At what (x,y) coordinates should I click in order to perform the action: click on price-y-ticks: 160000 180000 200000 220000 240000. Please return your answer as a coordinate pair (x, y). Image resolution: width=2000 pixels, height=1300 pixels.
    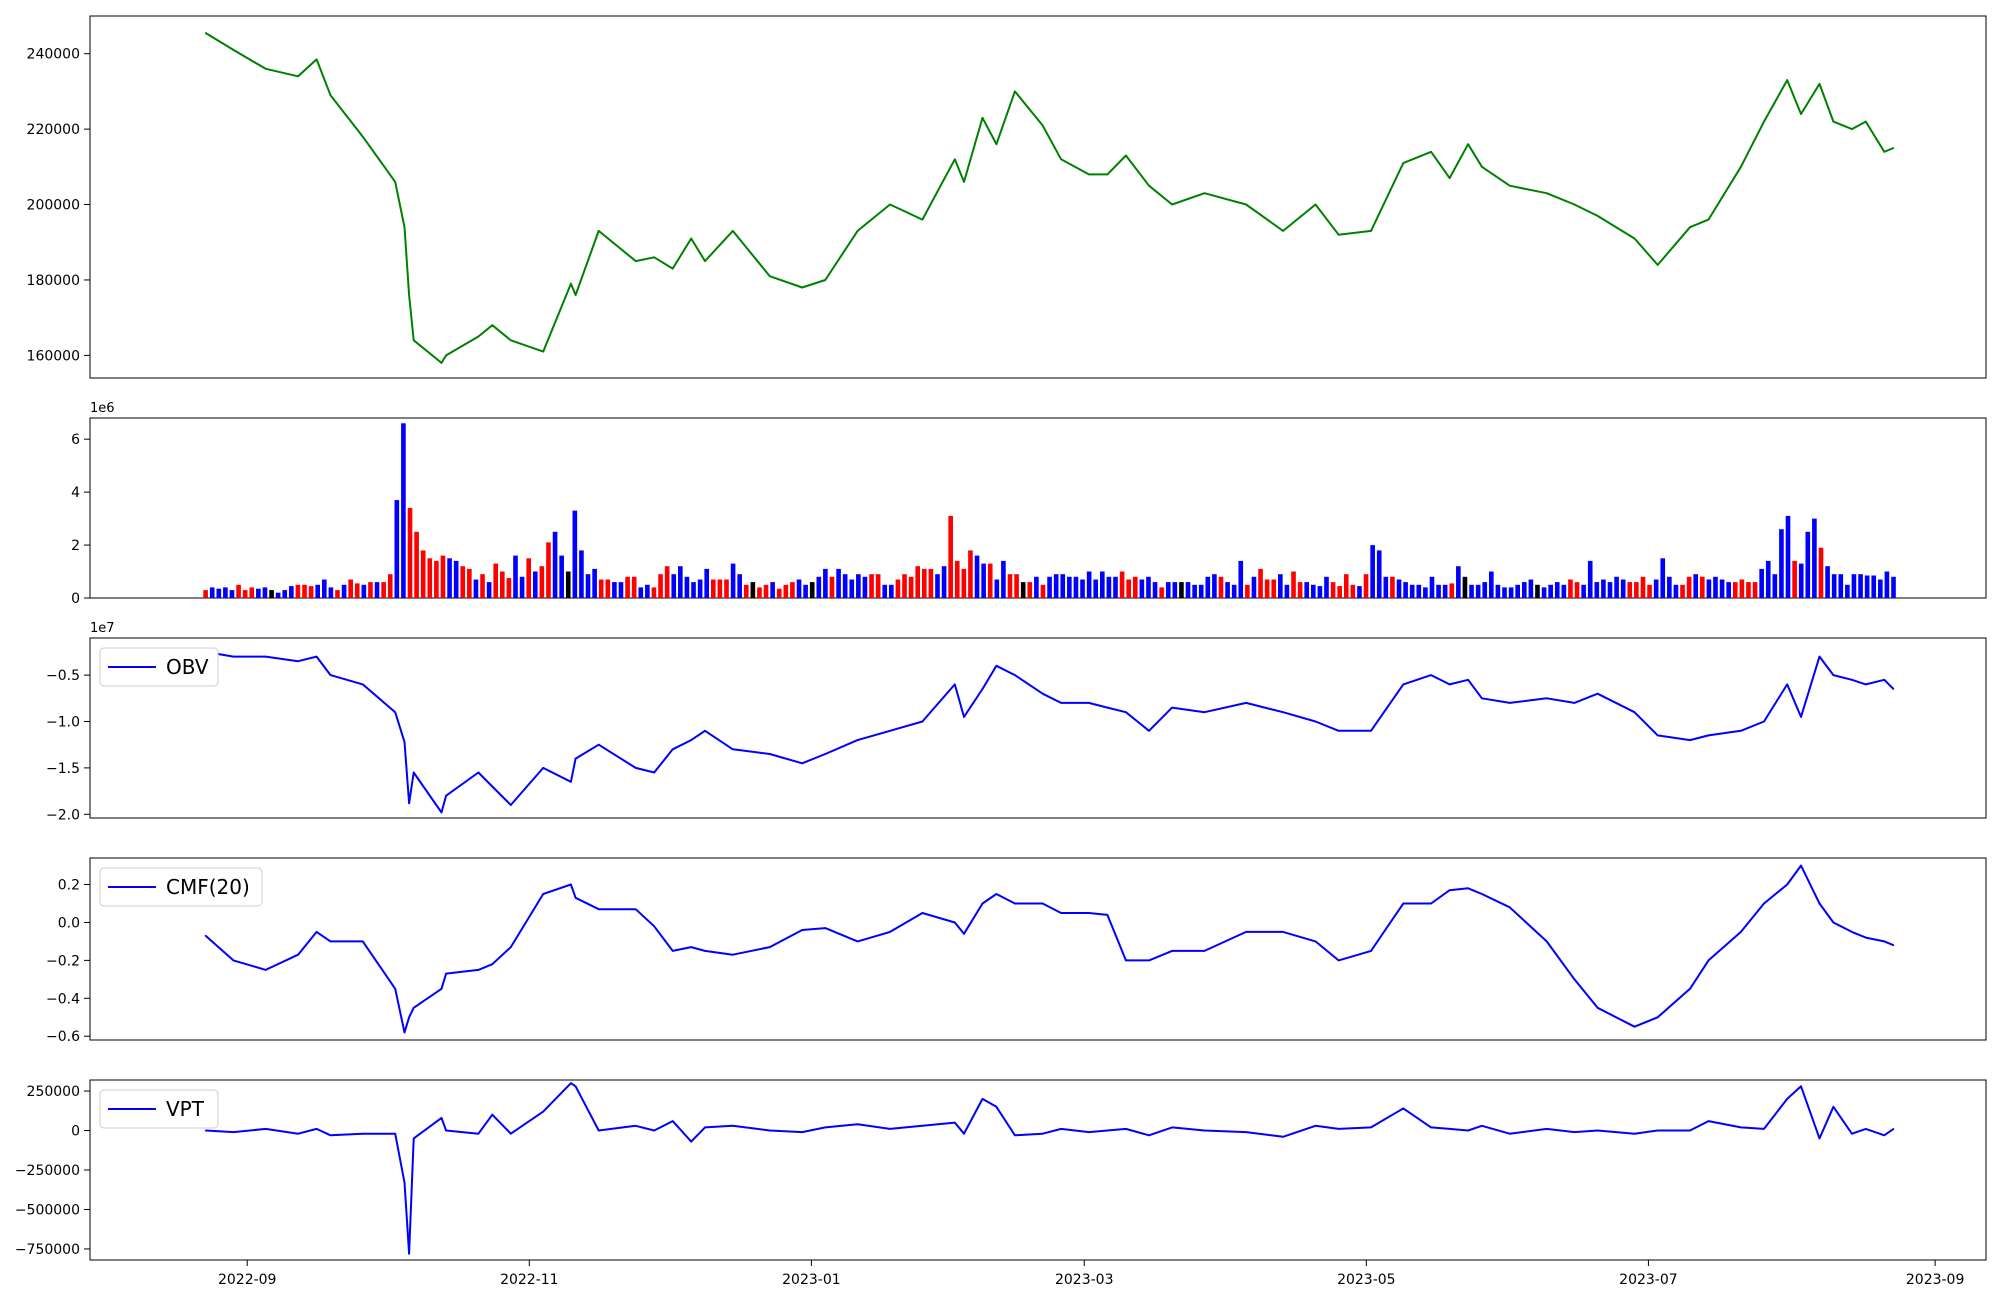
    Looking at the image, I should click on (58, 205).